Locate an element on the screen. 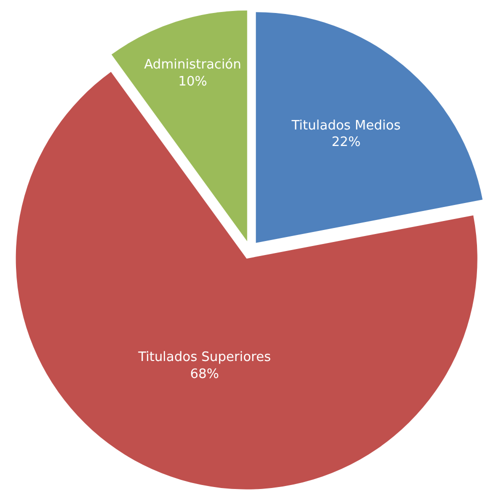  slice-label: Titulados Medios is located at coordinates (345, 126).